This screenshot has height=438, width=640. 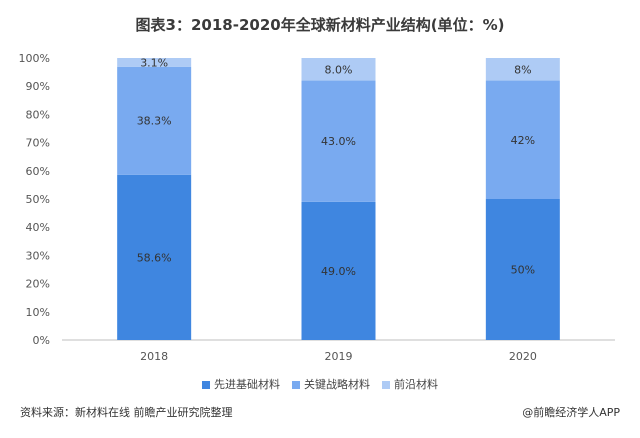 What do you see at coordinates (38, 199) in the screenshot?
I see `y-tick-label: 50%` at bounding box center [38, 199].